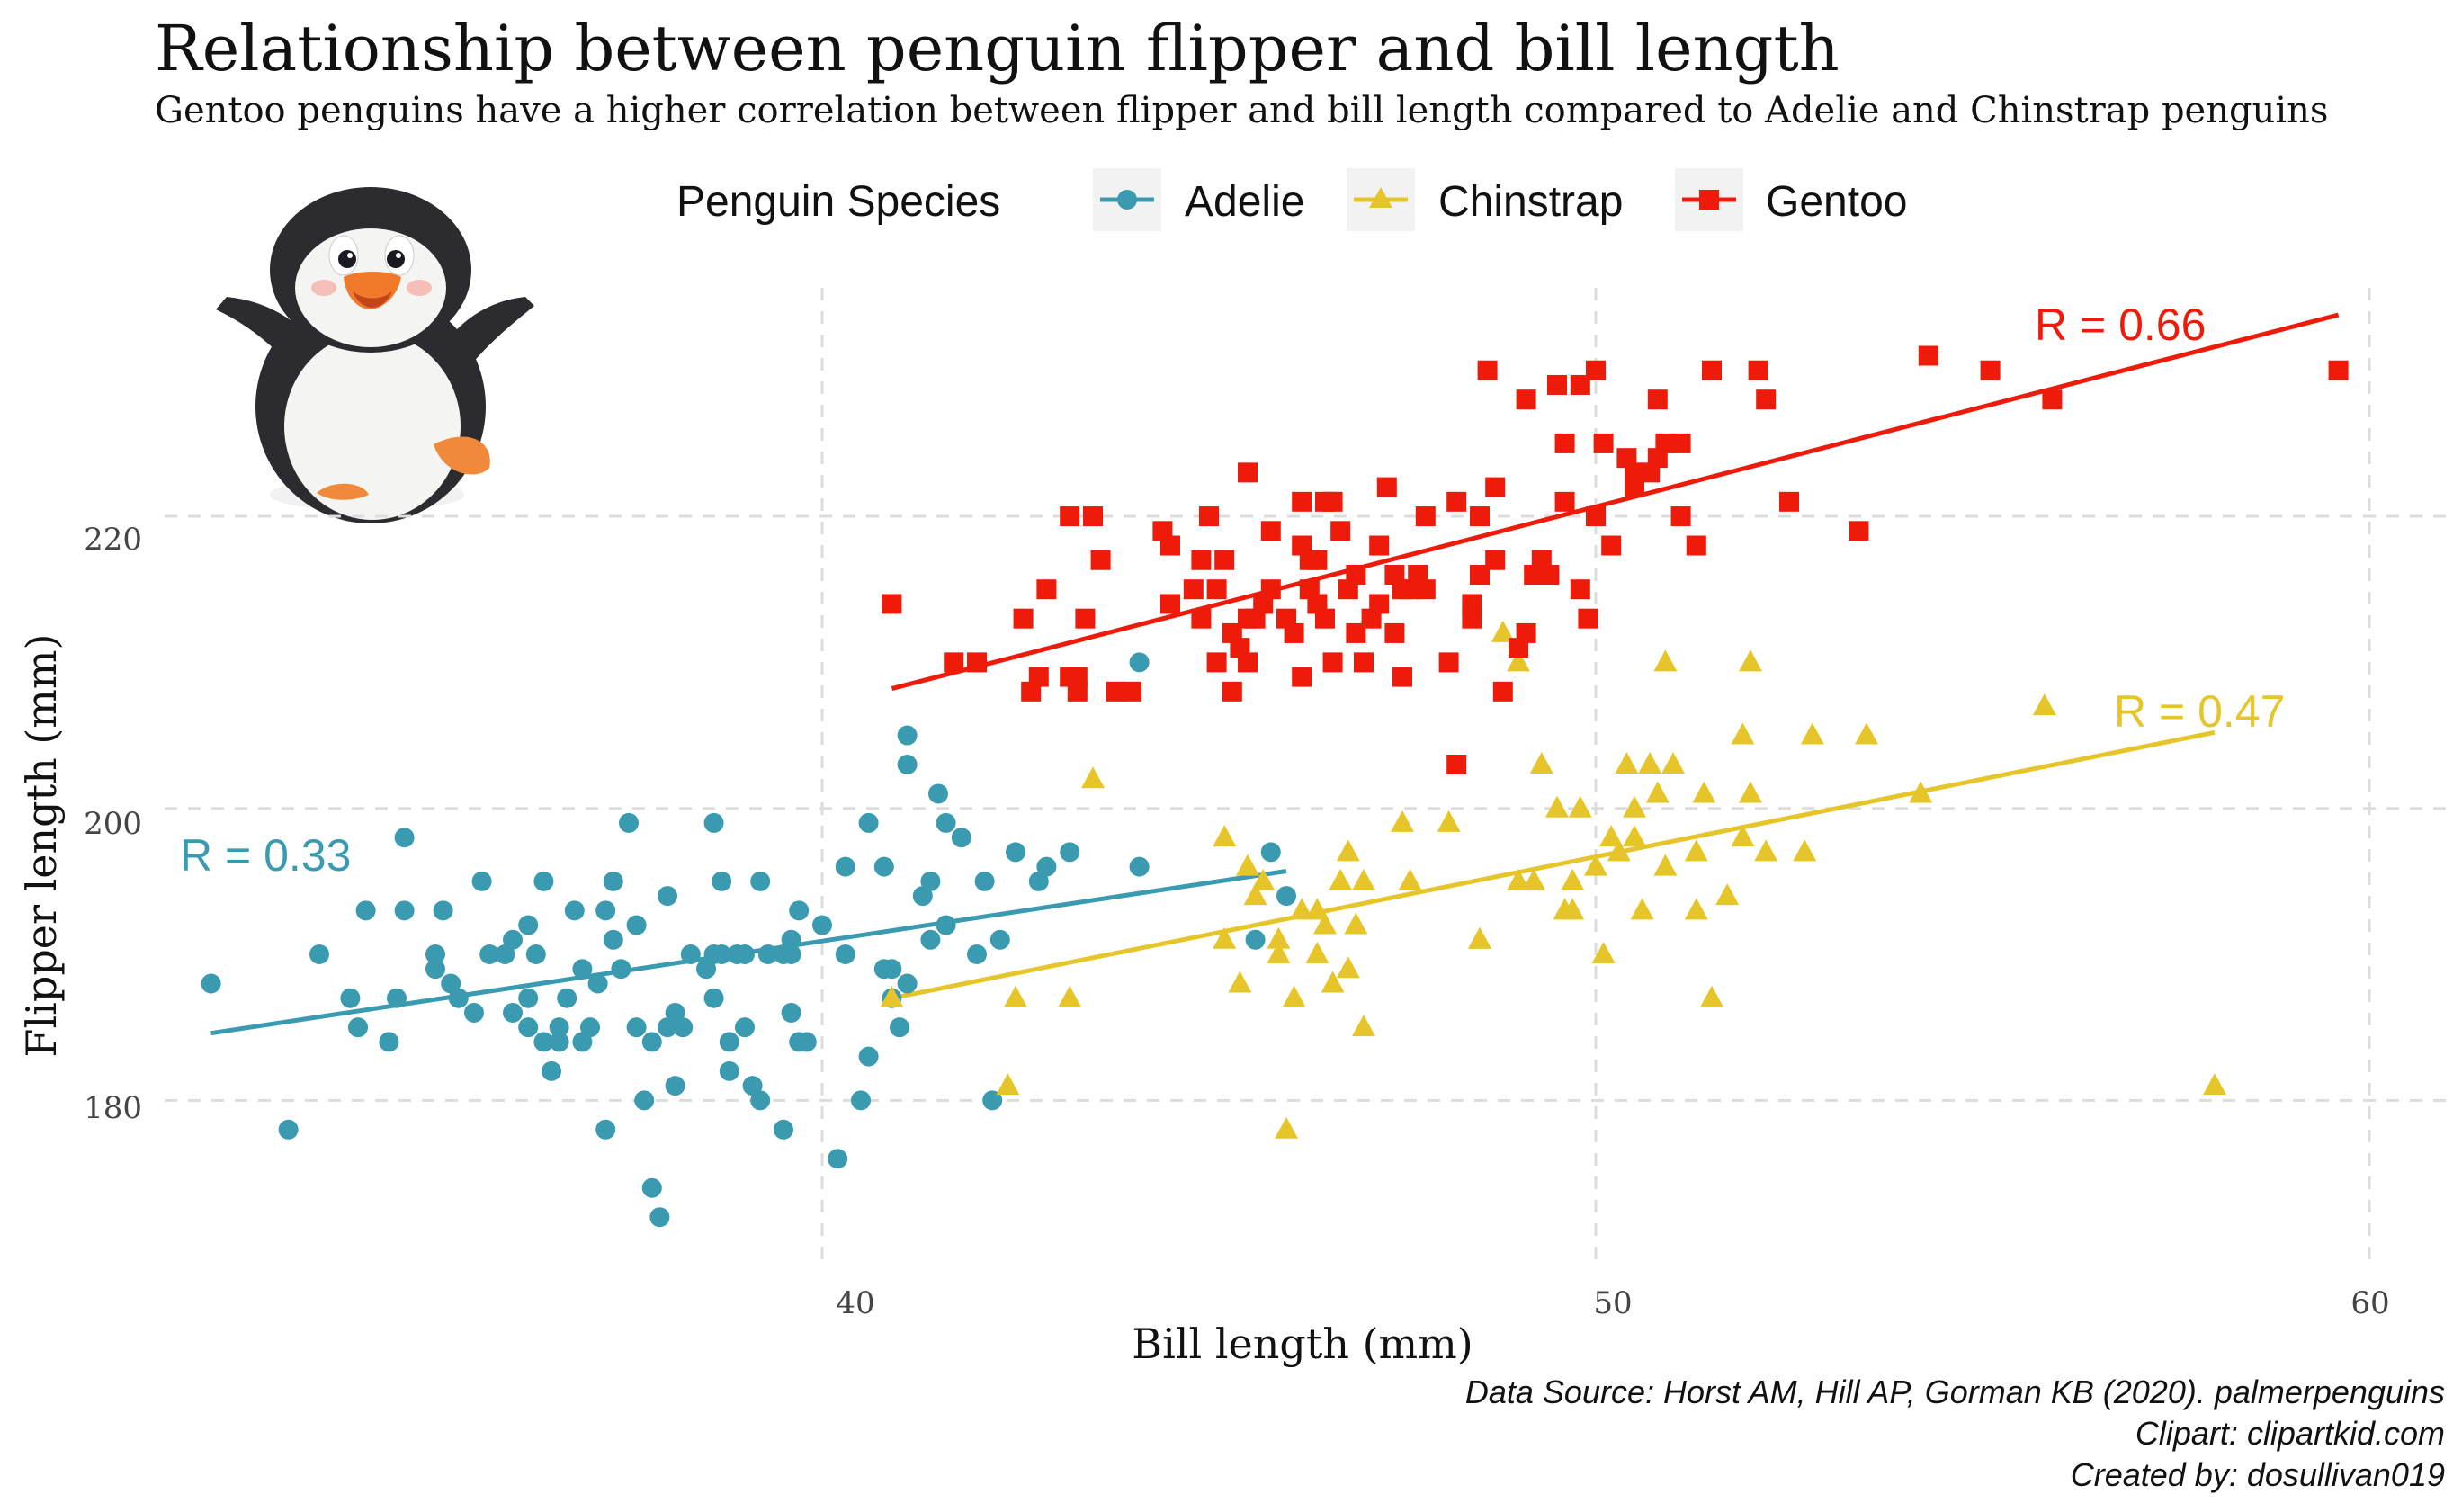 The width and height of the screenshot is (2462, 1512). I want to click on legend-item-gentoo: Gentoo, so click(1791, 199).